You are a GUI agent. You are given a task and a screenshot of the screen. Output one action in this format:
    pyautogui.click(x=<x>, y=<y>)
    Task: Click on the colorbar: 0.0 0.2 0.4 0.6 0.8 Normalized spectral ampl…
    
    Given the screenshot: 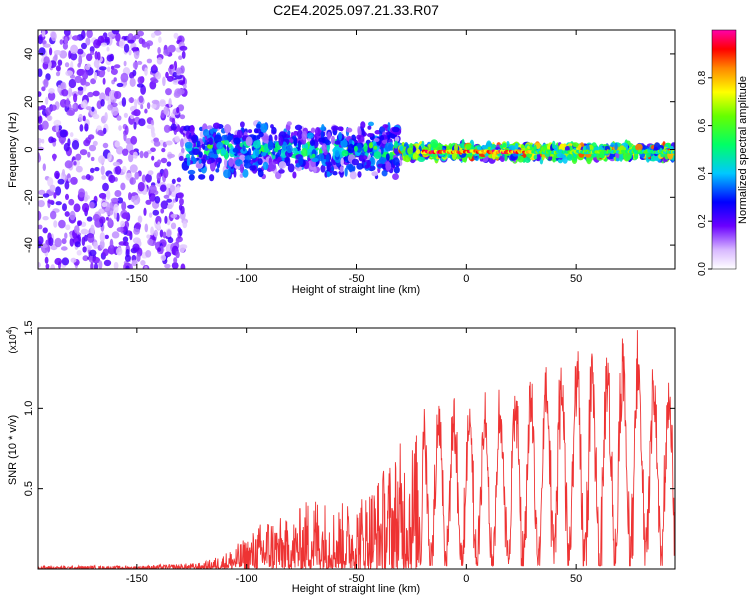 What is the action you would take?
    pyautogui.click(x=723, y=152)
    